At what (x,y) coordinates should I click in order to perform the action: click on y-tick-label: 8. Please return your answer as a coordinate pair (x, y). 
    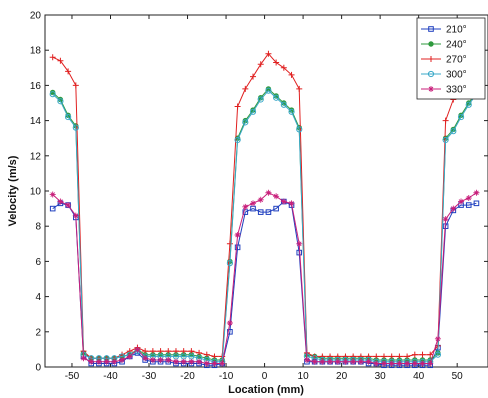
    Looking at the image, I should click on (38, 227).